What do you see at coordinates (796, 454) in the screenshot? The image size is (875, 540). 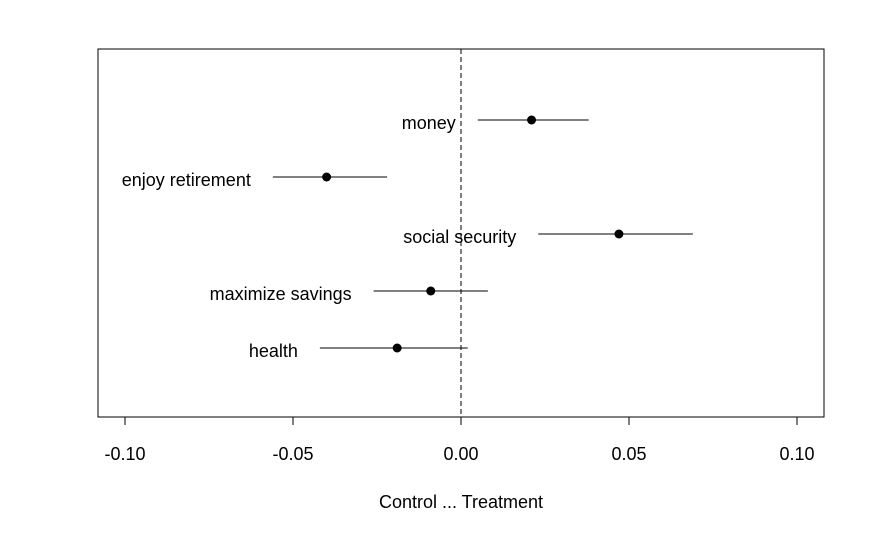 I see `x-tick-label: 0.10` at bounding box center [796, 454].